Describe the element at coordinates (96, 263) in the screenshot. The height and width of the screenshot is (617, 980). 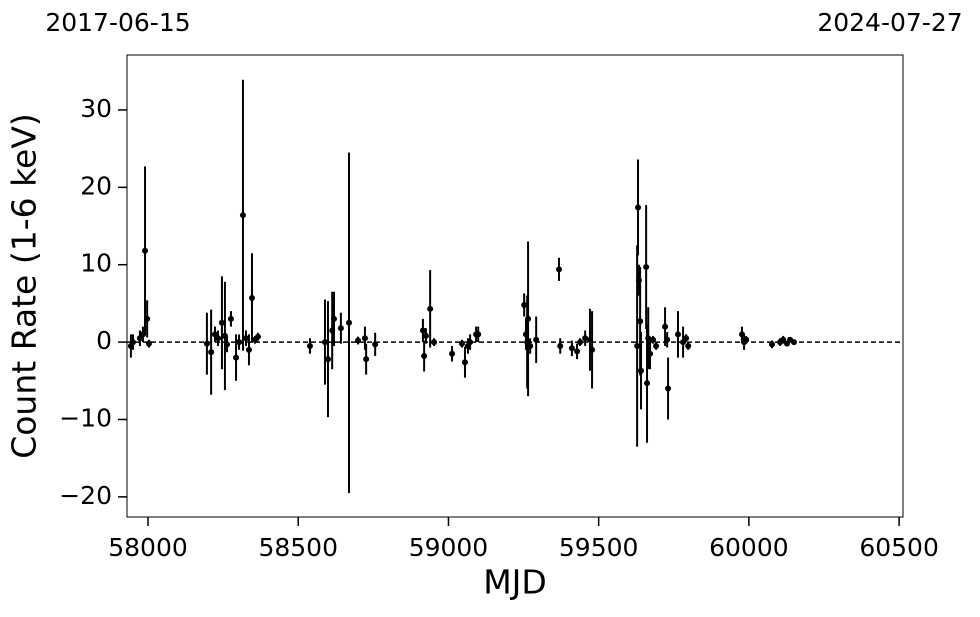
I see `y-tick-label: 10` at that location.